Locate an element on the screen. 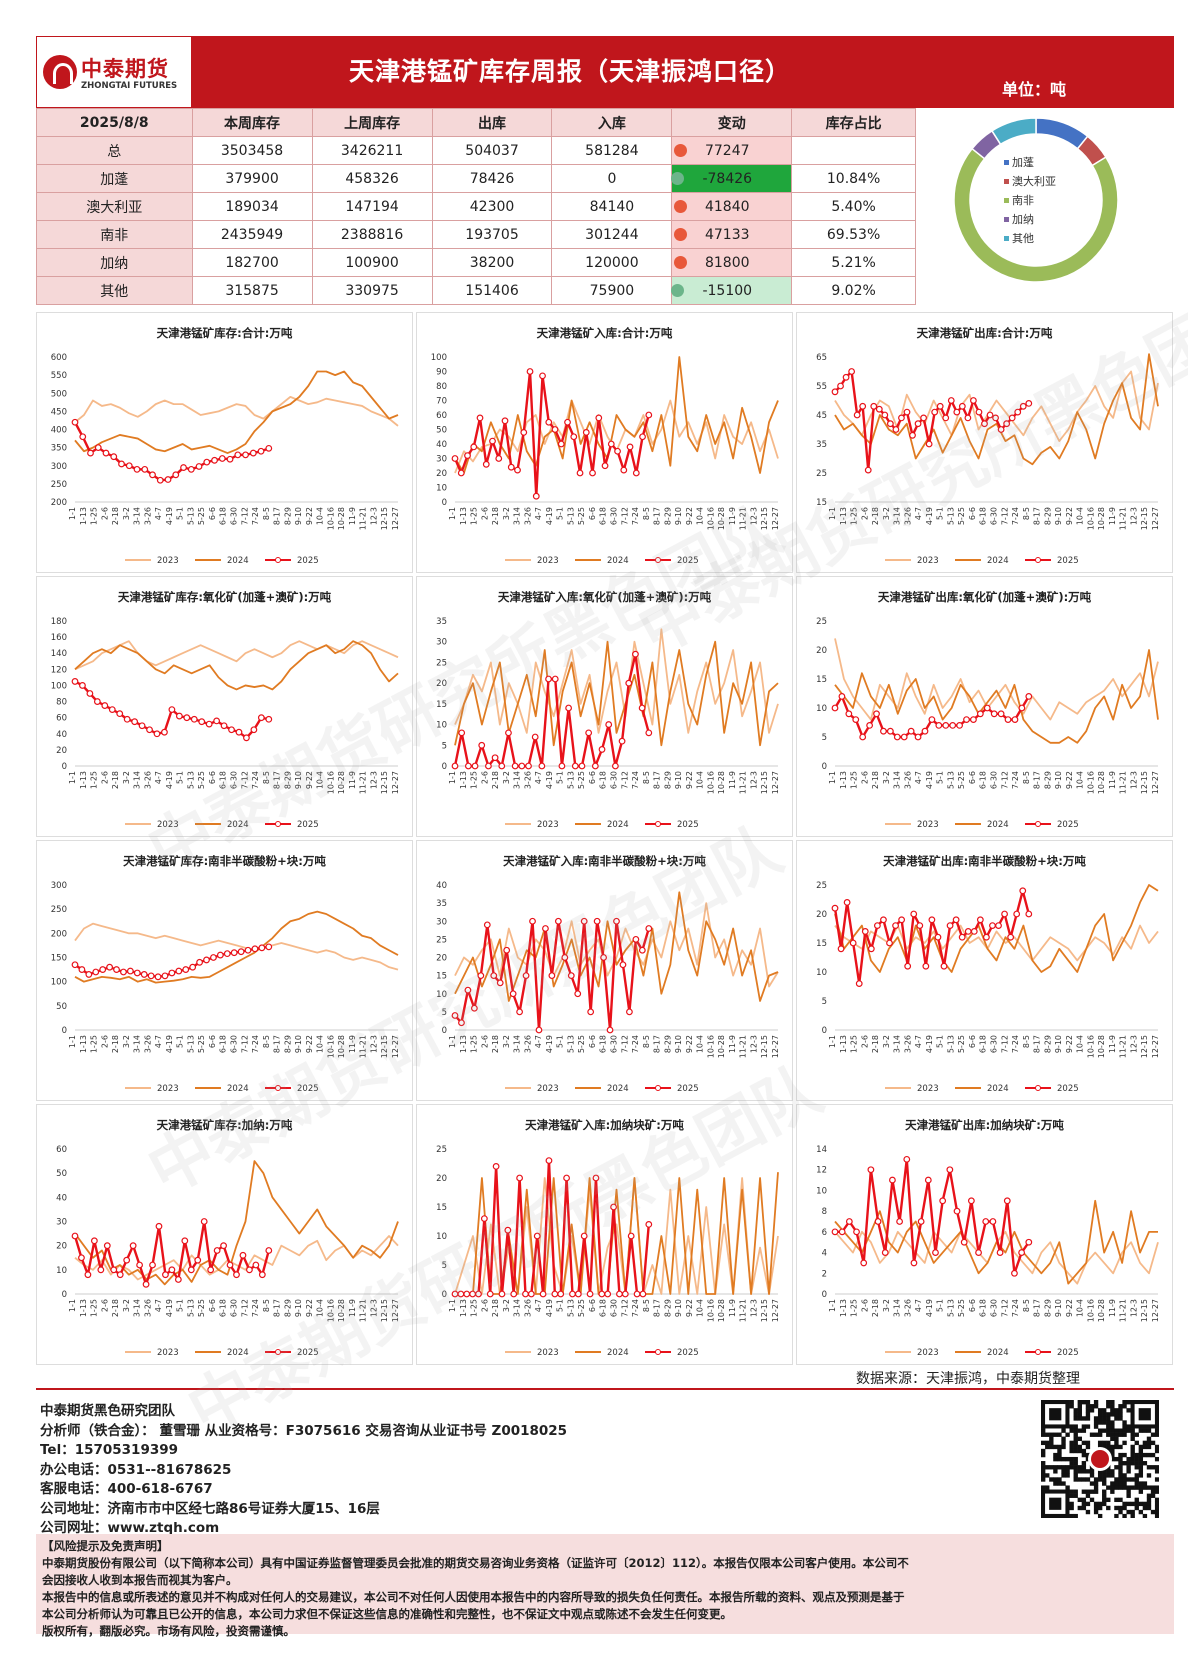  y-tick-label: 15 is located at coordinates (821, 944).